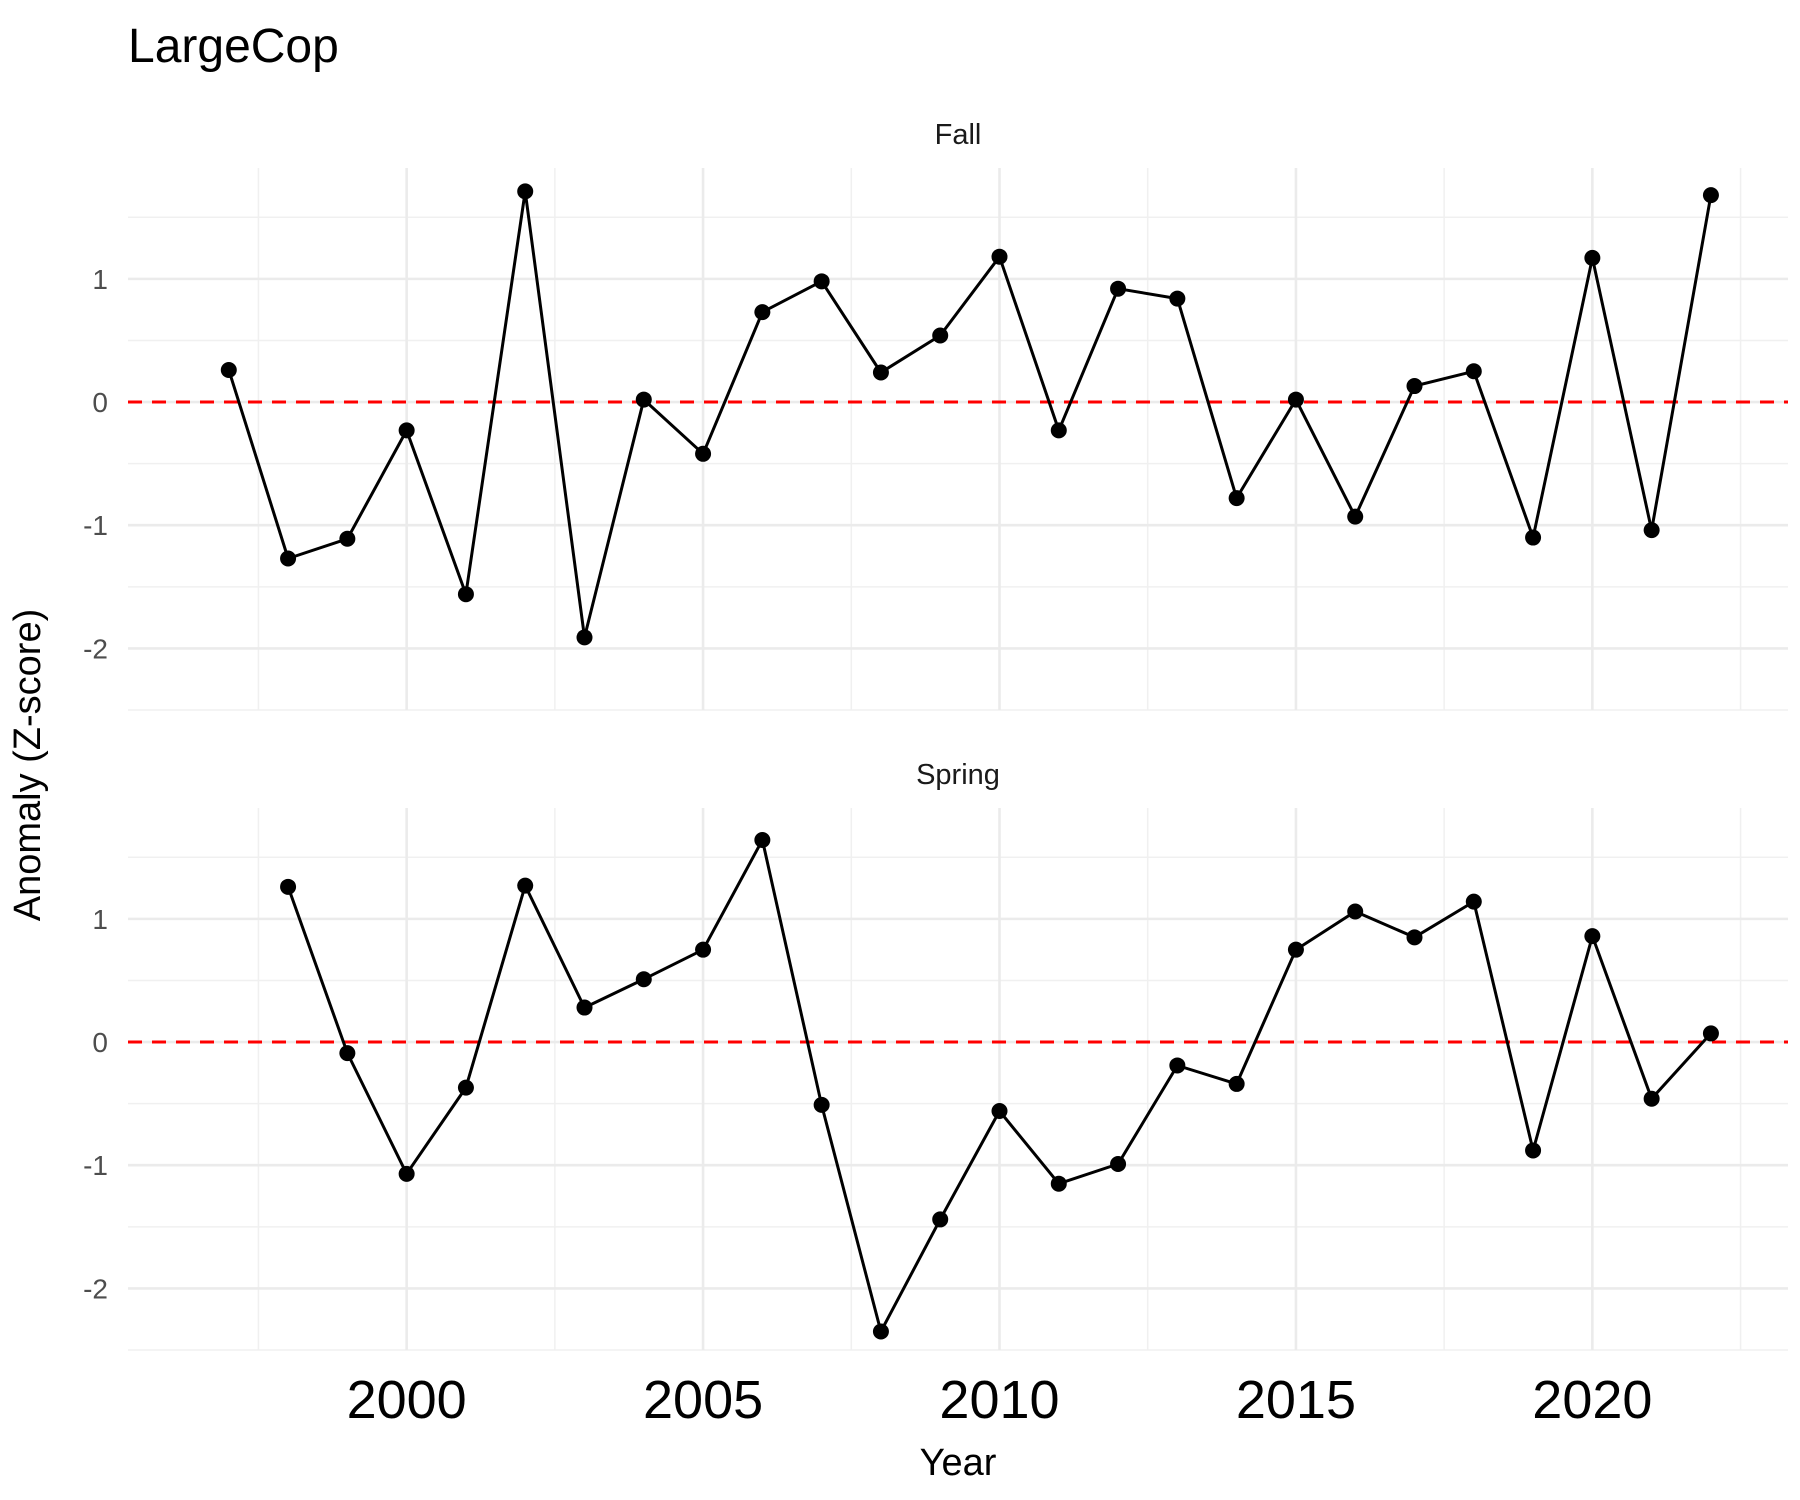  What do you see at coordinates (95, 1104) in the screenshot?
I see `y-tick-labels-spring: -2 -1 0 1` at bounding box center [95, 1104].